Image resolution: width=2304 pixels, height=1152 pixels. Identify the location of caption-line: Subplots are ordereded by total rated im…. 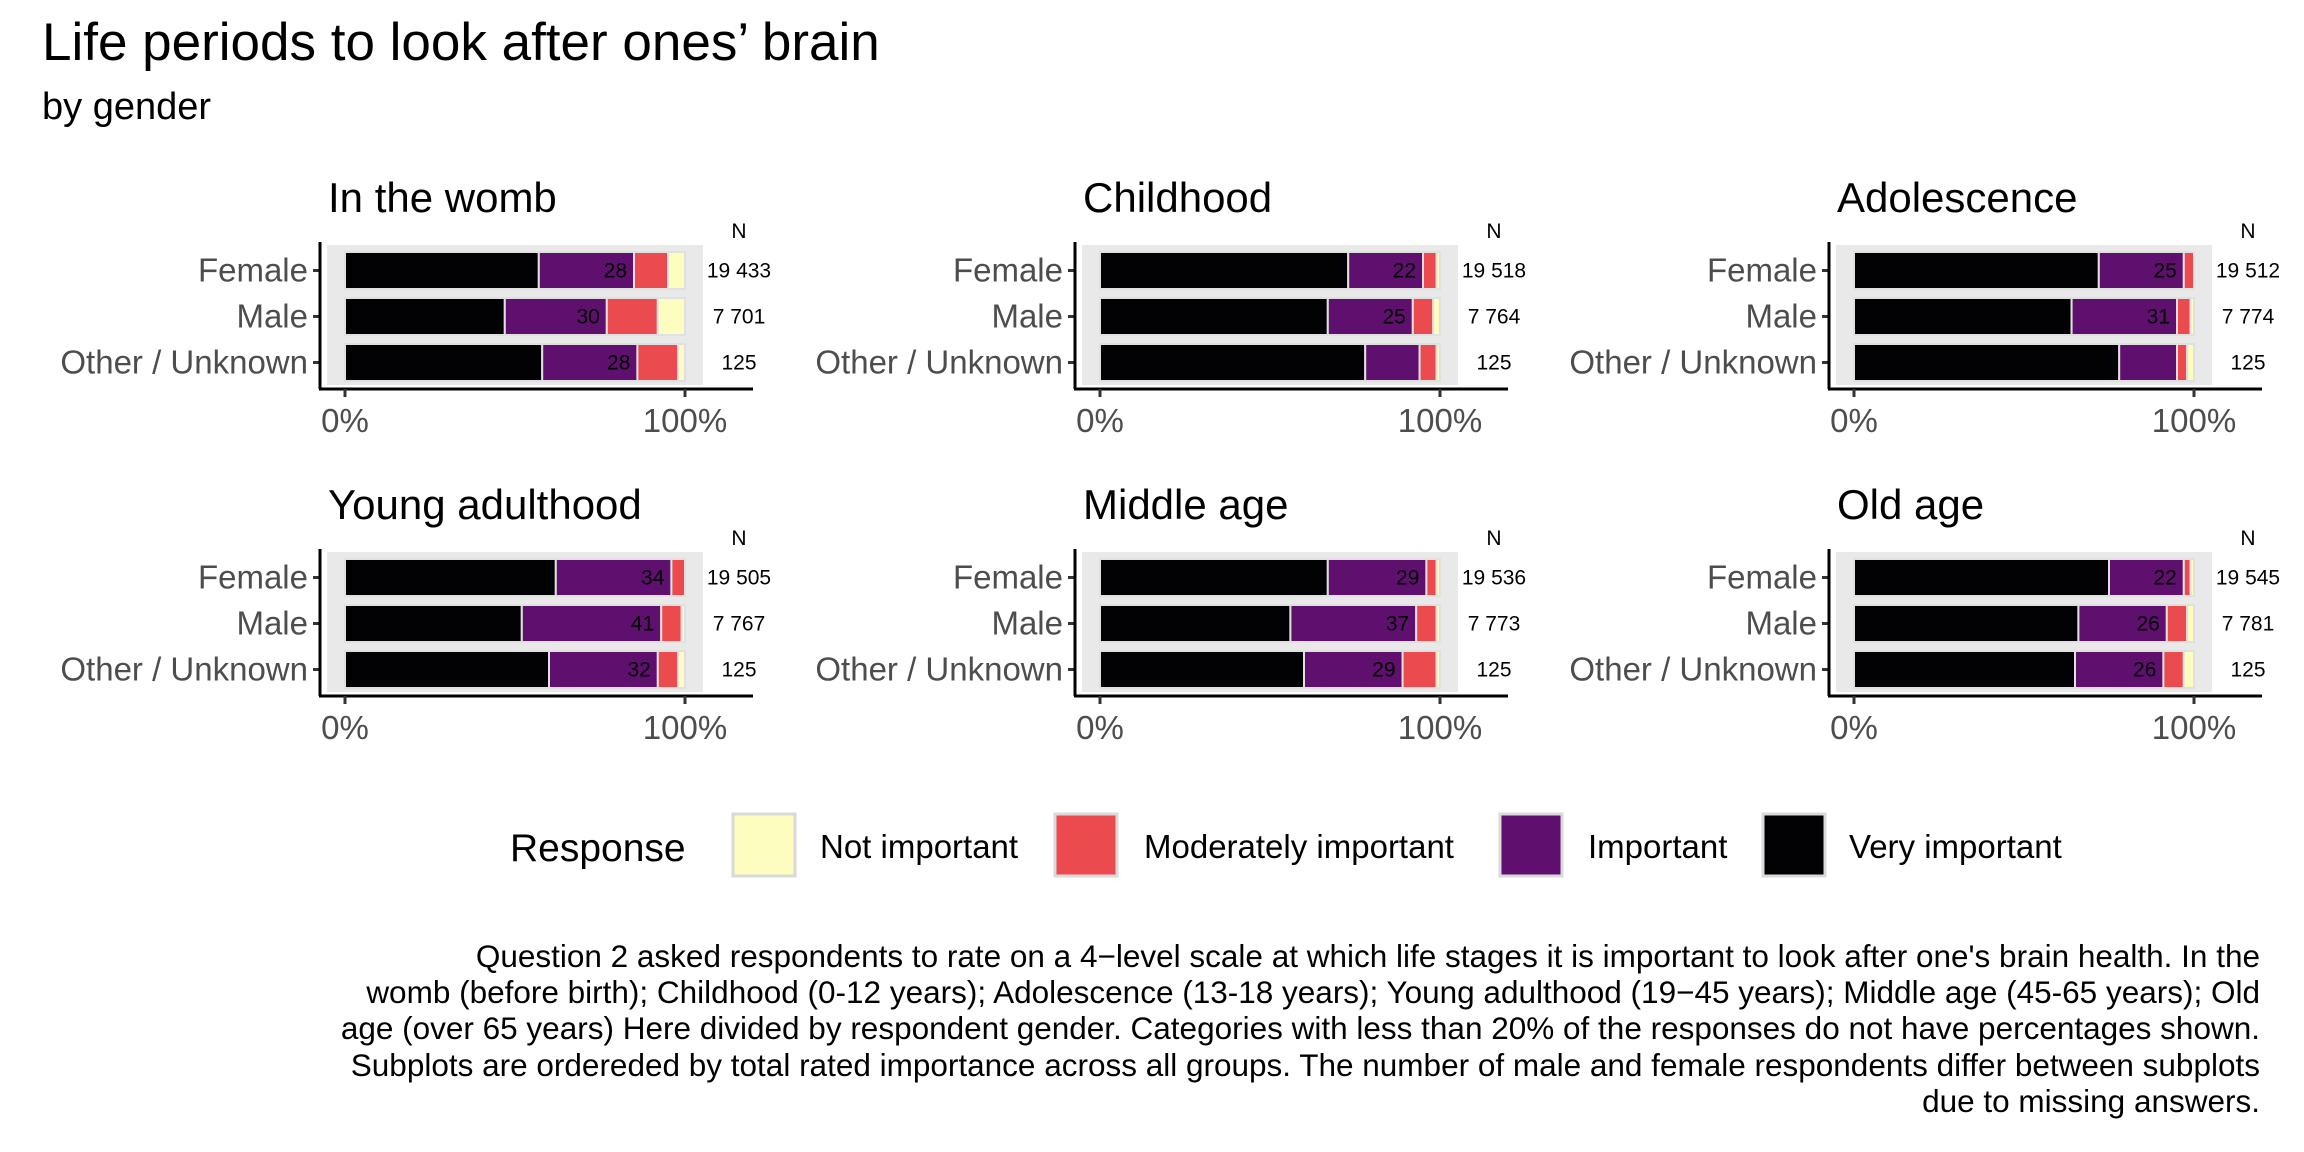
(1305, 1064).